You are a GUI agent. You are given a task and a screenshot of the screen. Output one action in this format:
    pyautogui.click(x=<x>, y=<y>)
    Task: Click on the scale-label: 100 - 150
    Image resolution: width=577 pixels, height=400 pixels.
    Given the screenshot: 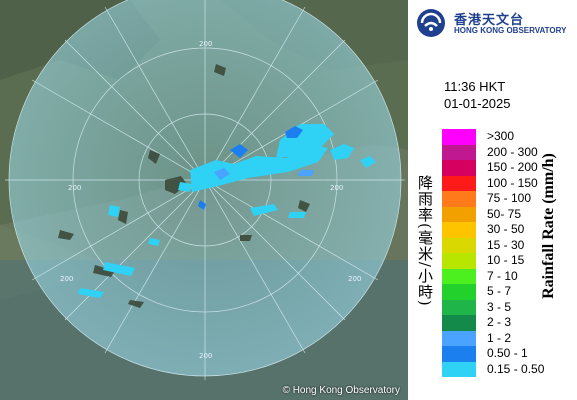 What is the action you would take?
    pyautogui.click(x=512, y=182)
    